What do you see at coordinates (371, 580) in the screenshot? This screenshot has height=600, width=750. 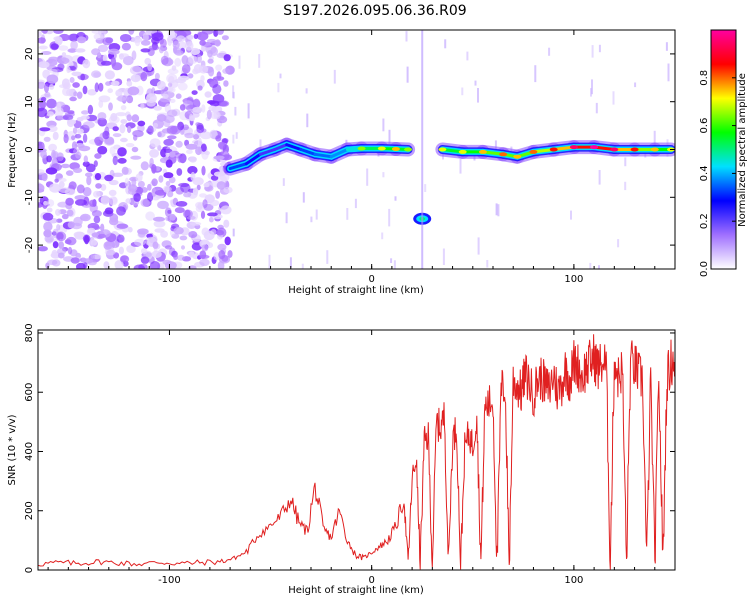 I see `x-tick-label: 0` at bounding box center [371, 580].